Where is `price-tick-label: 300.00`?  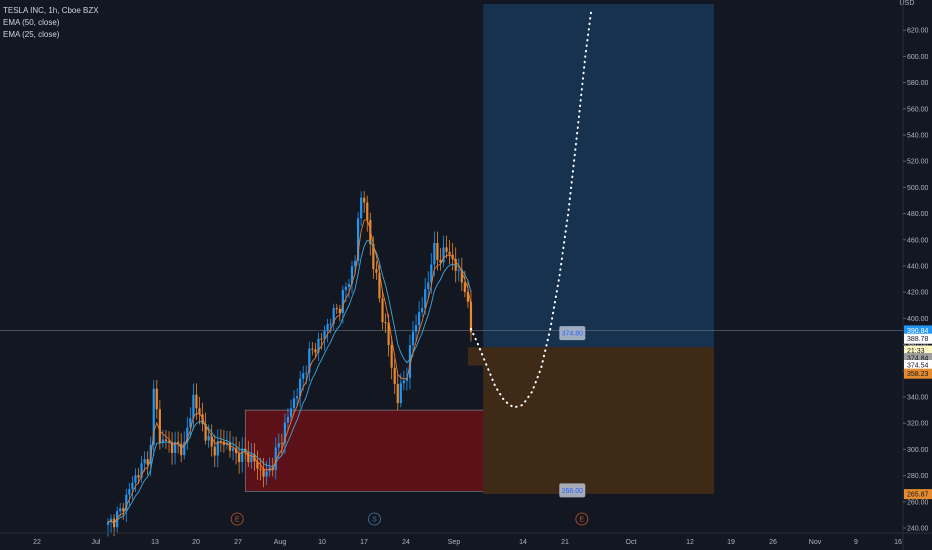
price-tick-label: 300.00 is located at coordinates (918, 450).